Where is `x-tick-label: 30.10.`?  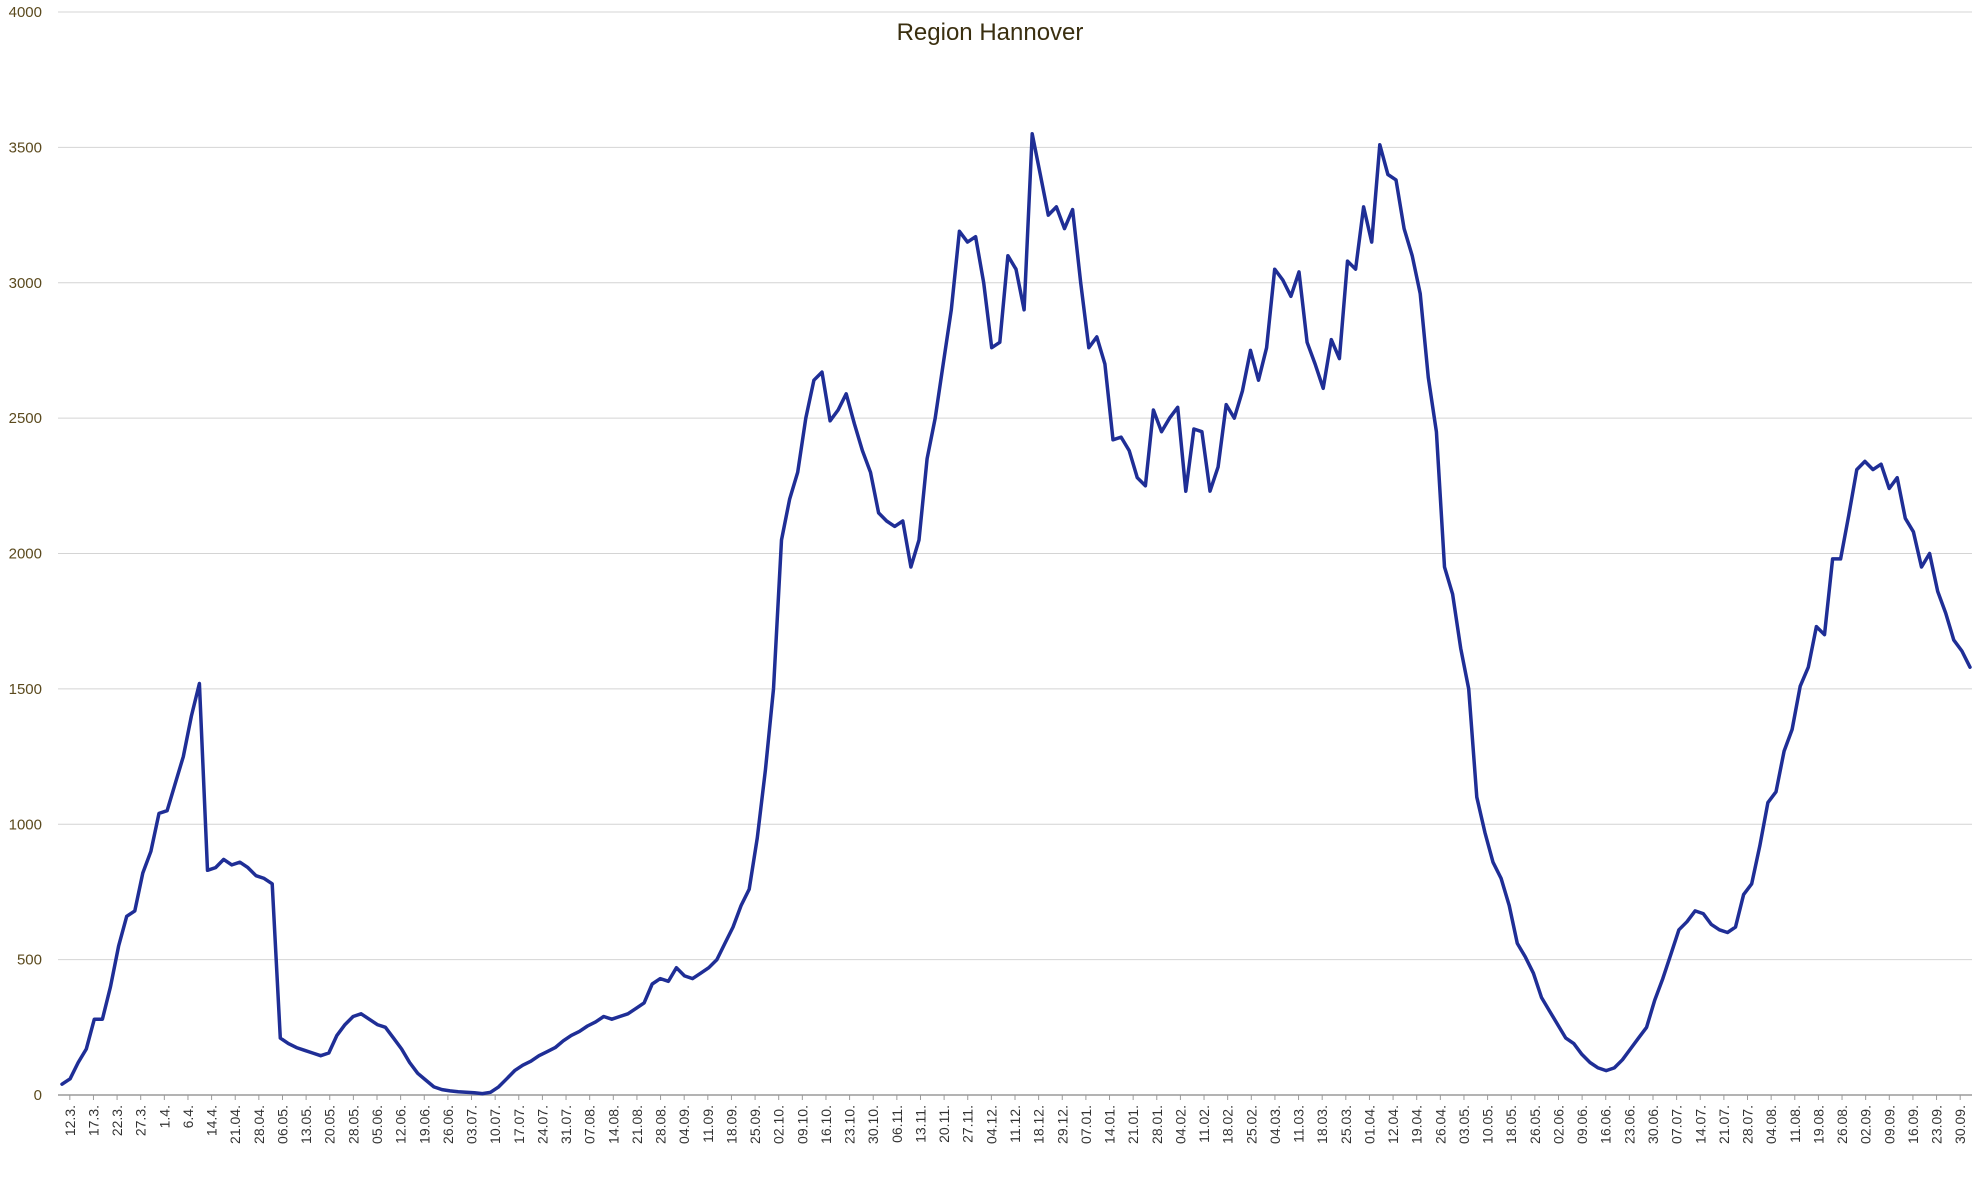 x-tick-label: 30.10. is located at coordinates (873, 1124).